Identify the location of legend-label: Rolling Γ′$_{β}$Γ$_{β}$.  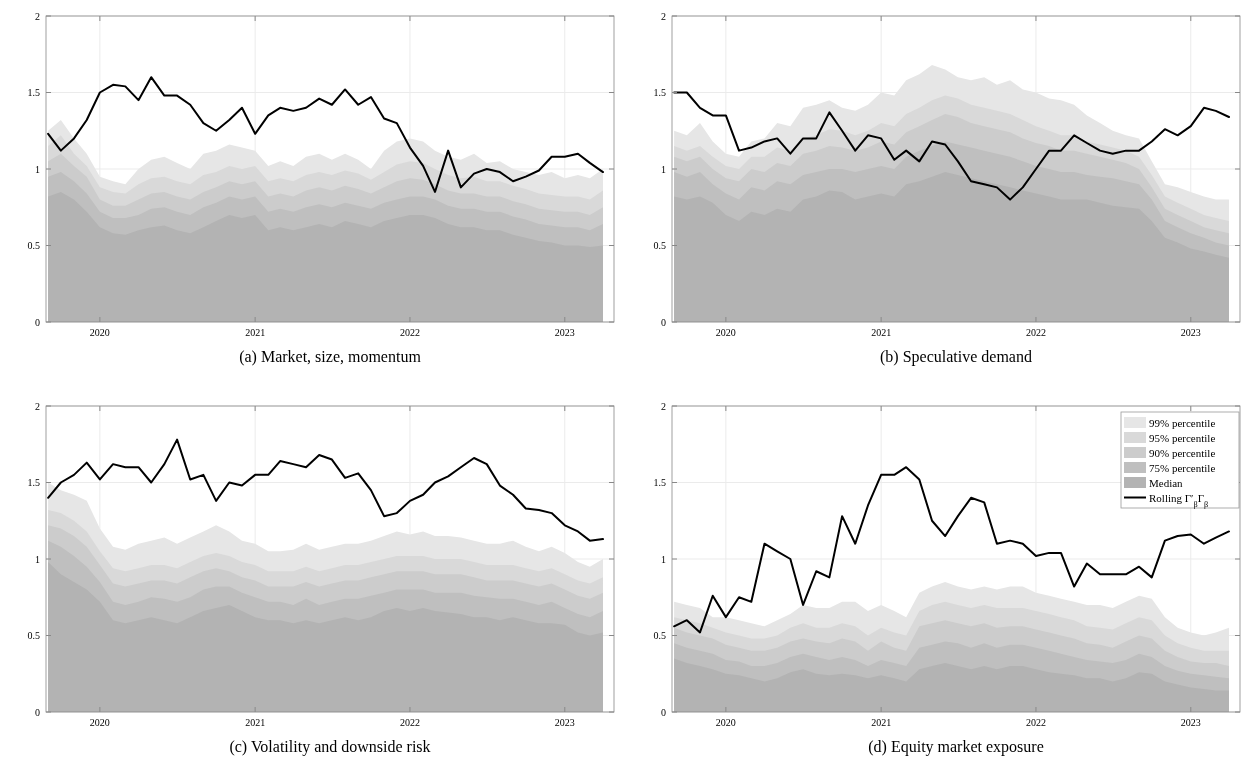
(1179, 499).